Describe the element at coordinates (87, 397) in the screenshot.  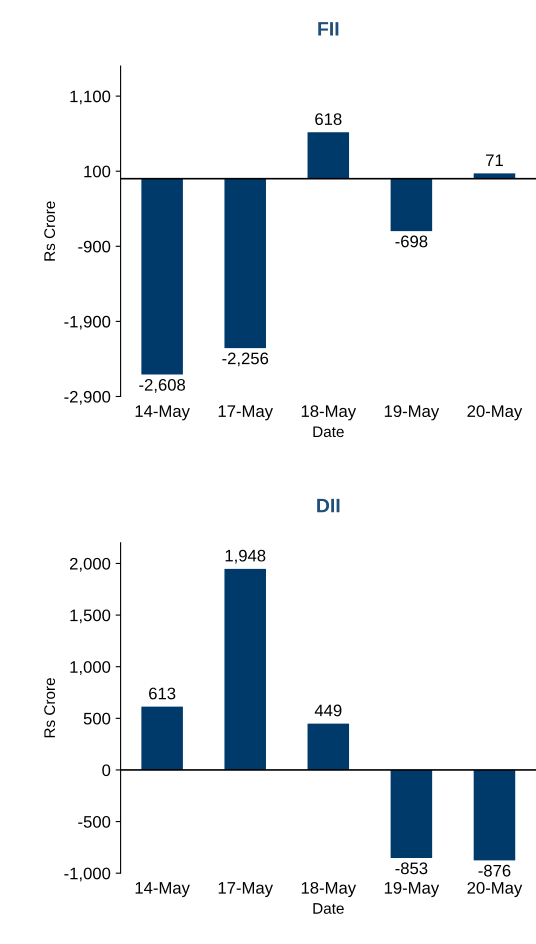
I see `y-tick-label: -2,900` at that location.